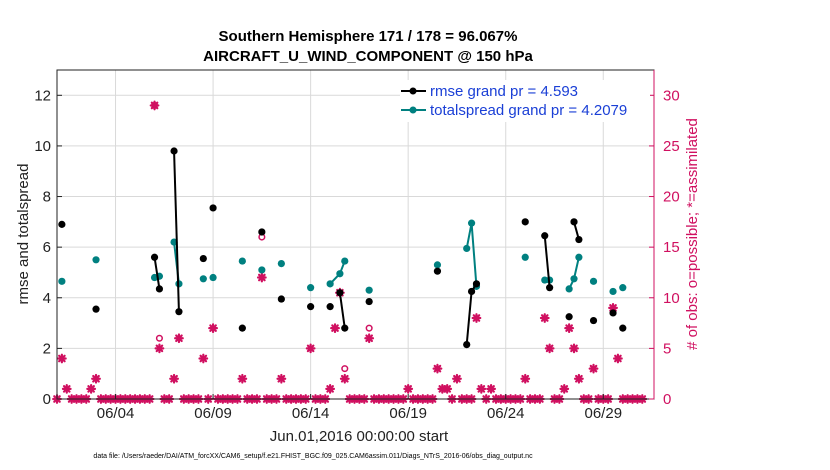 Image resolution: width=830 pixels, height=470 pixels. I want to click on legend-spread-label: totalspread grand pr = 4.2079, so click(528, 110).